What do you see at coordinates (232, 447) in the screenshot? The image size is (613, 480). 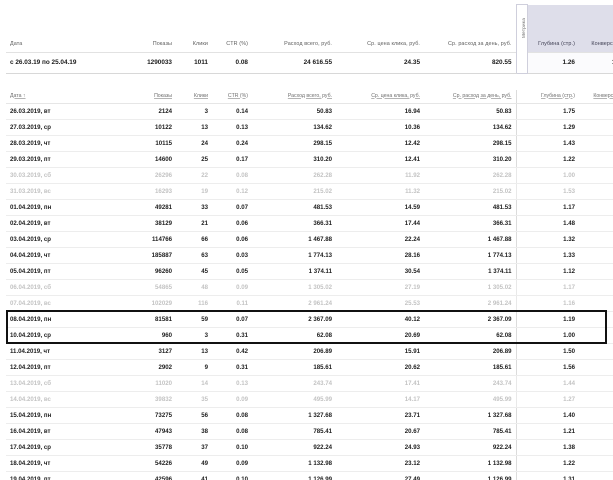 I see `cell-ctr: 0.10` at bounding box center [232, 447].